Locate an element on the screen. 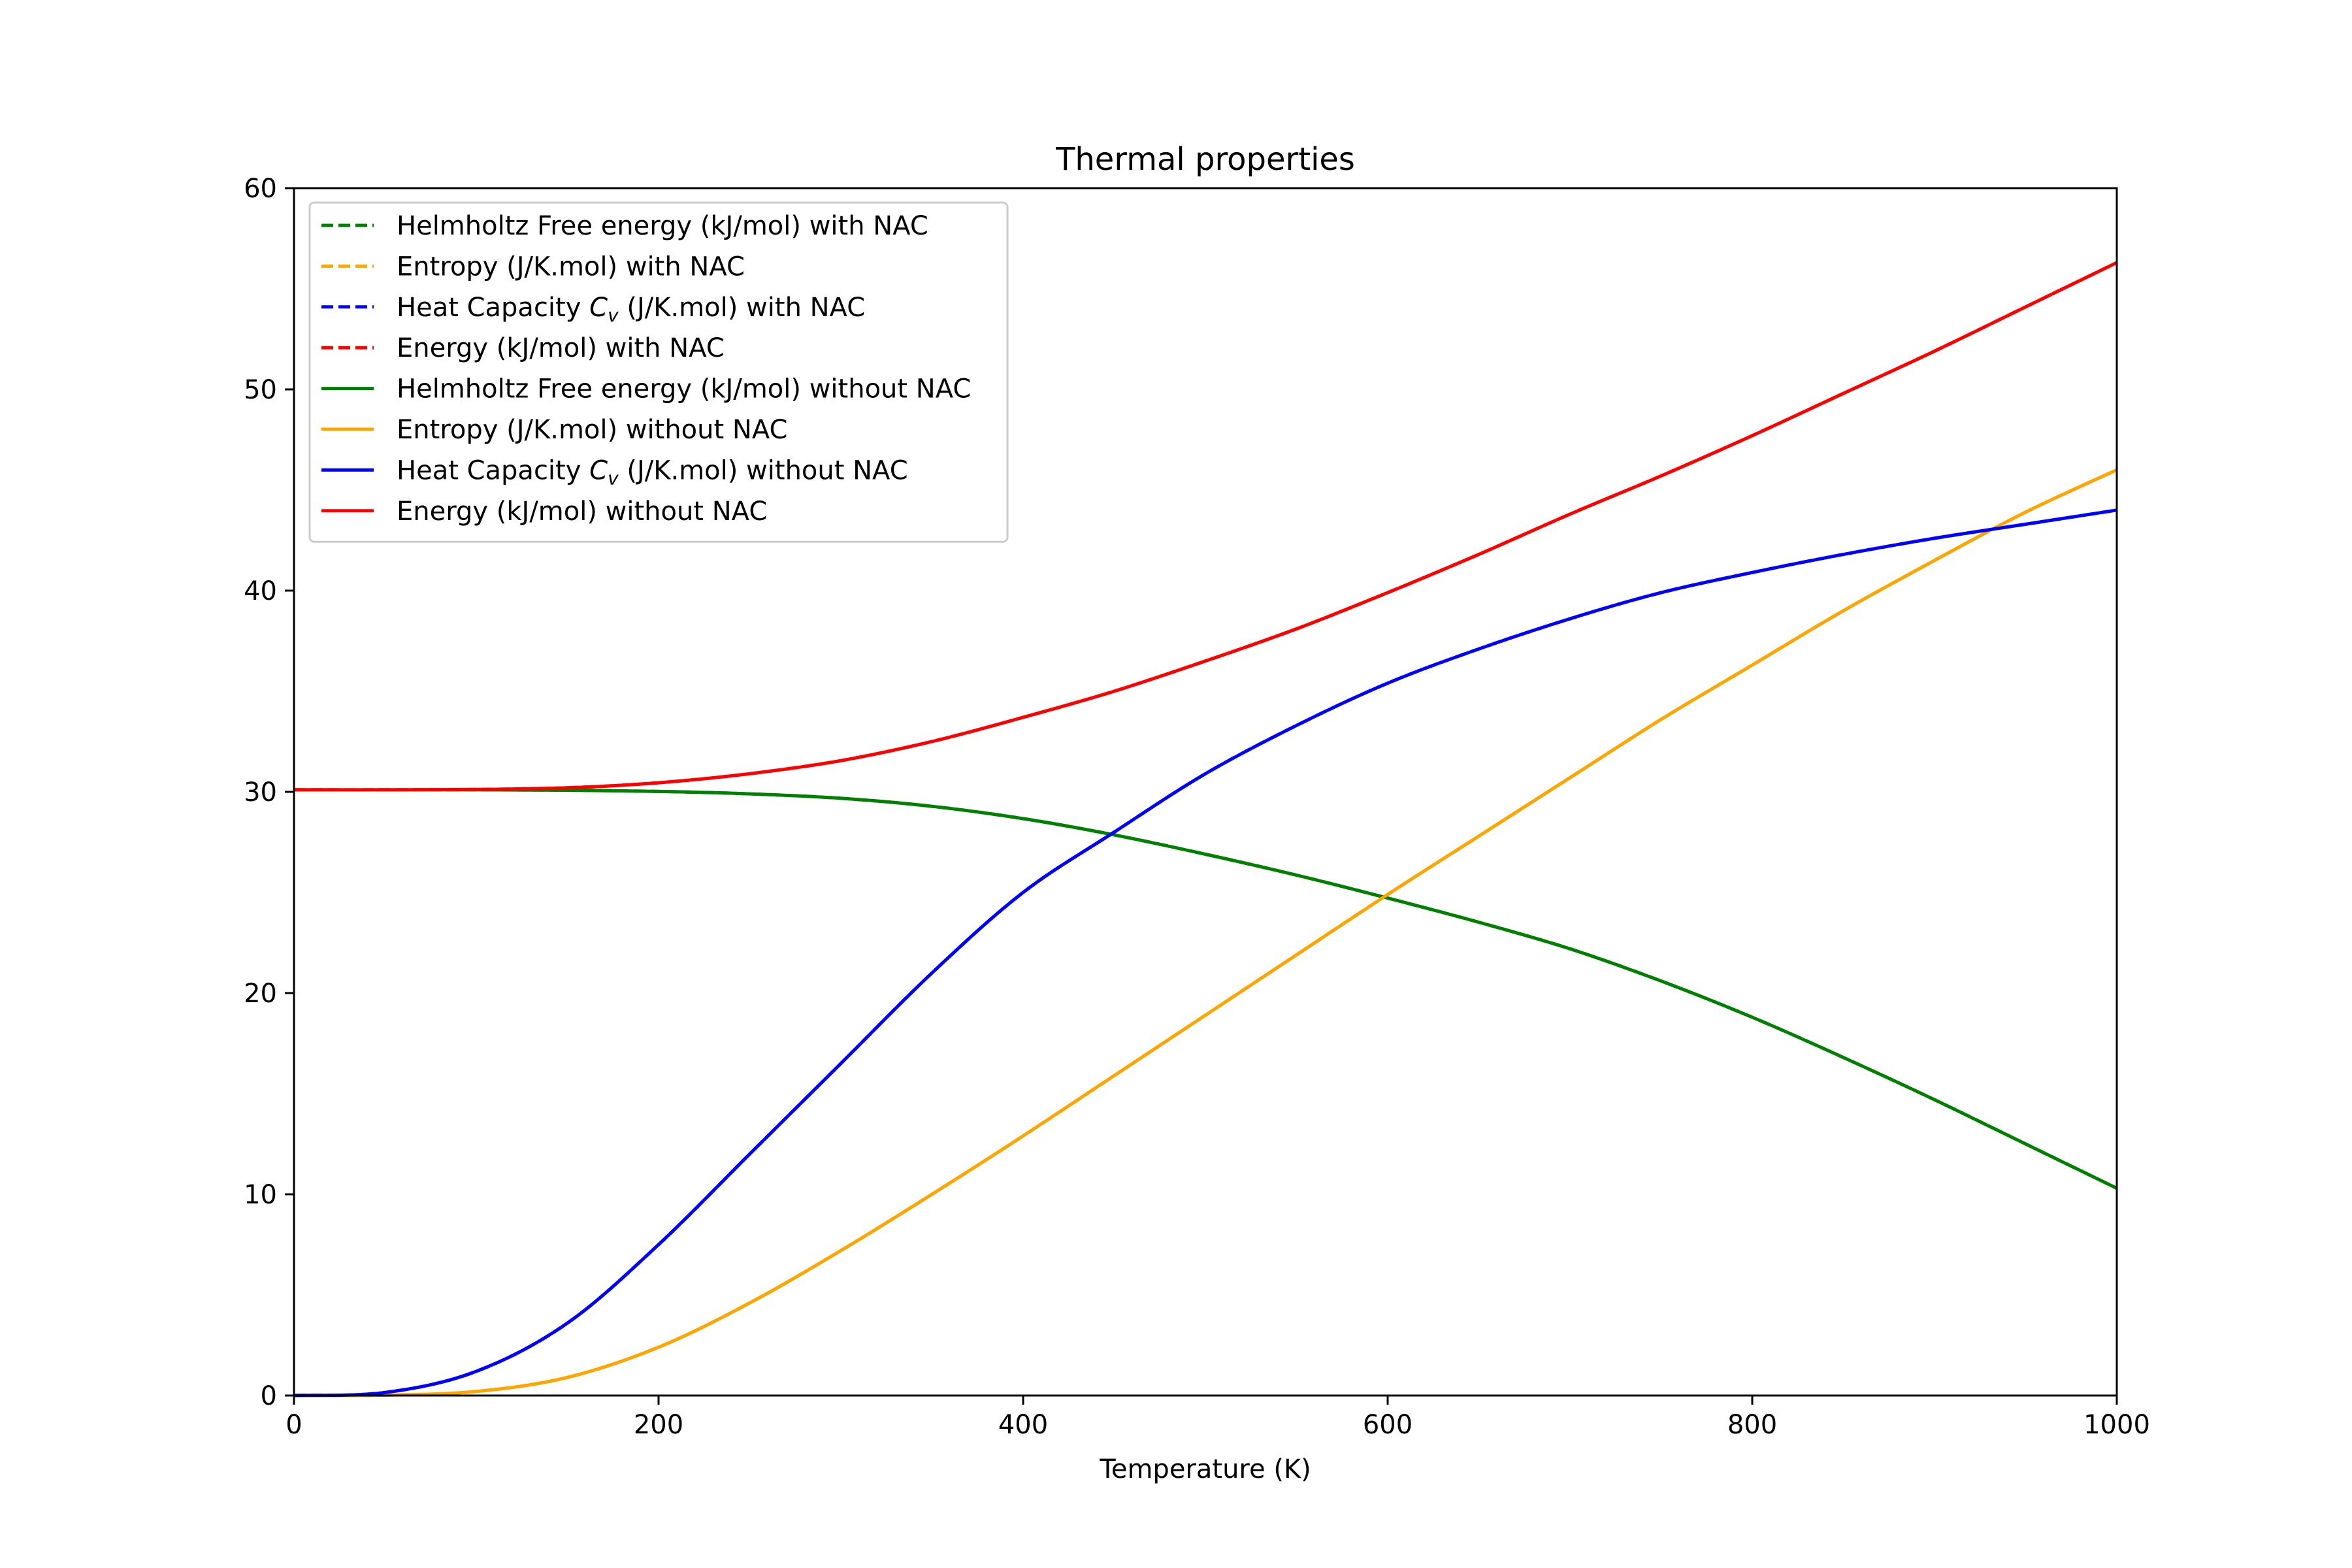  chart-title: Thermal properties is located at coordinates (1205, 159).